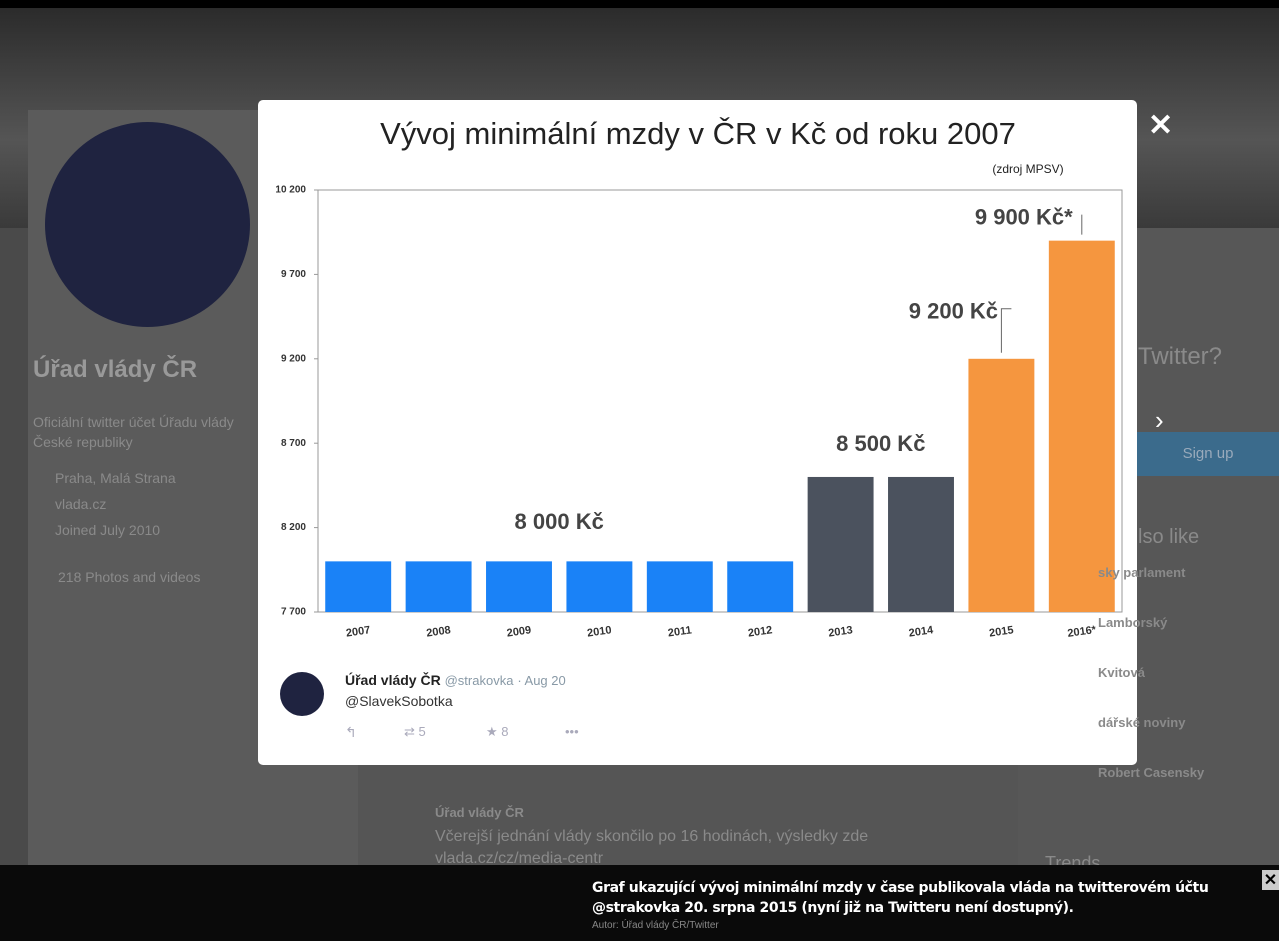 The height and width of the screenshot is (941, 1279). What do you see at coordinates (679, 631) in the screenshot?
I see `x-tick-label: 2011` at bounding box center [679, 631].